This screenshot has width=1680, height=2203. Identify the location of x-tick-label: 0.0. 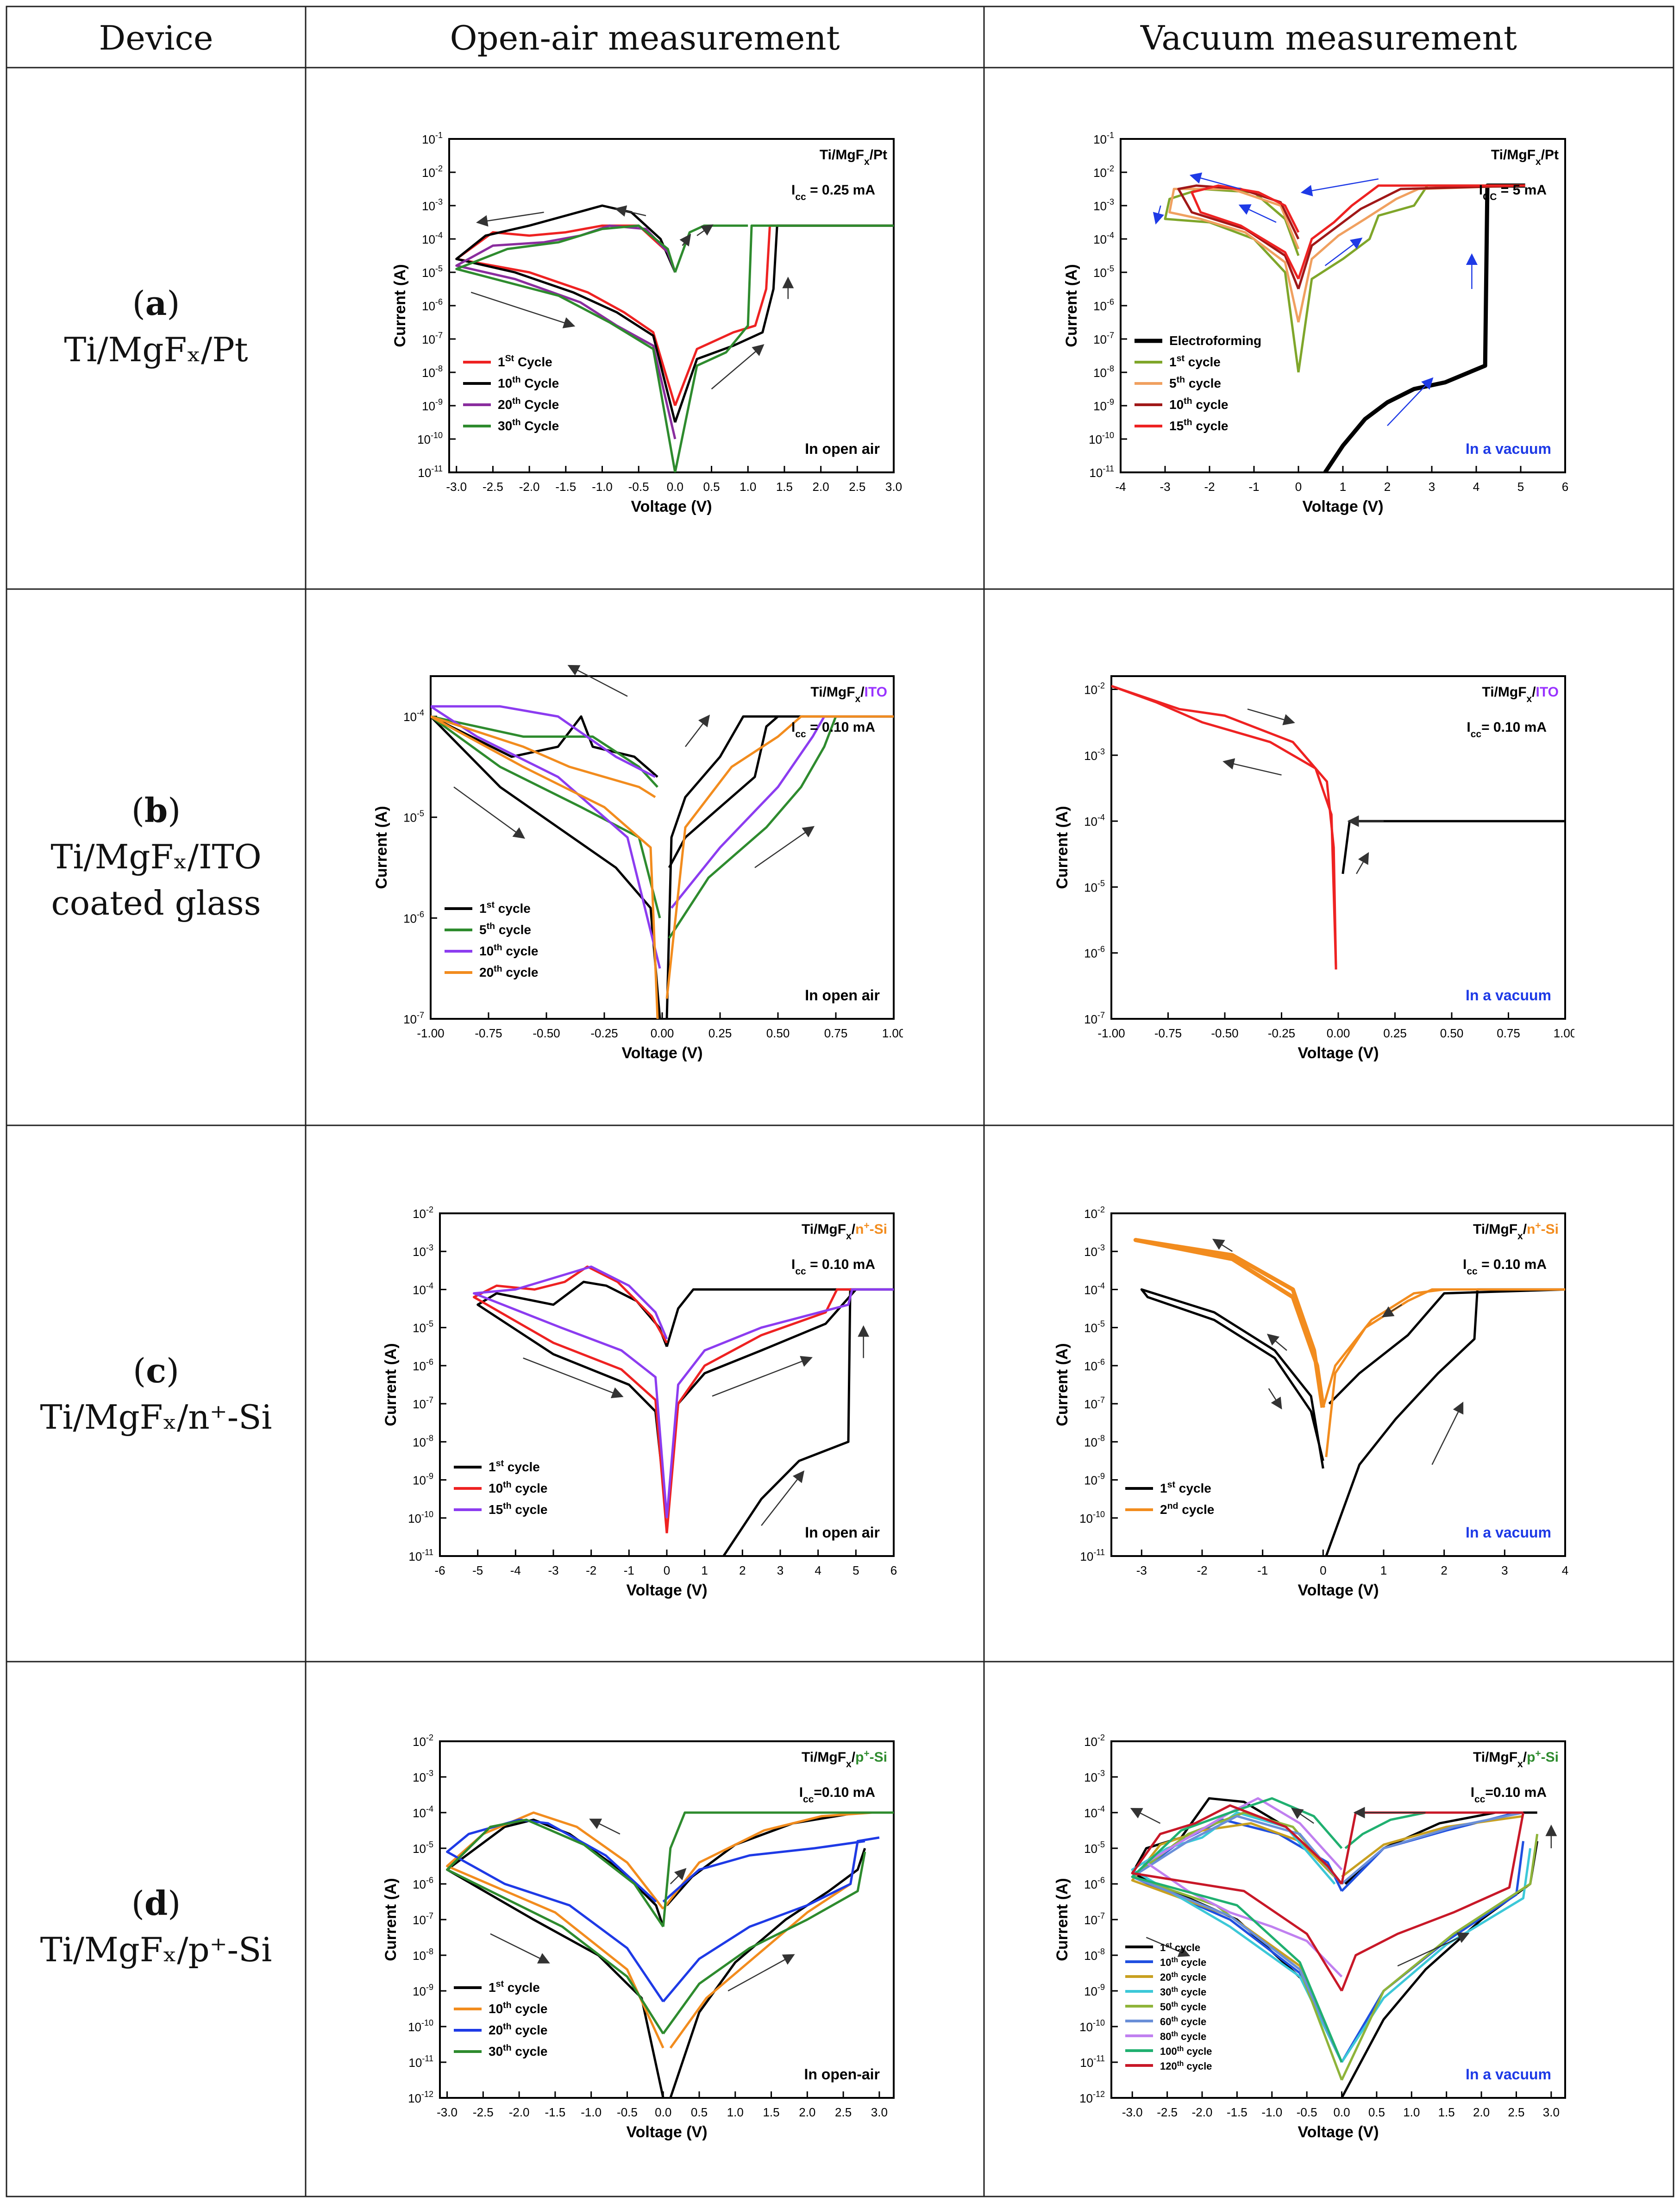
(1341, 2112).